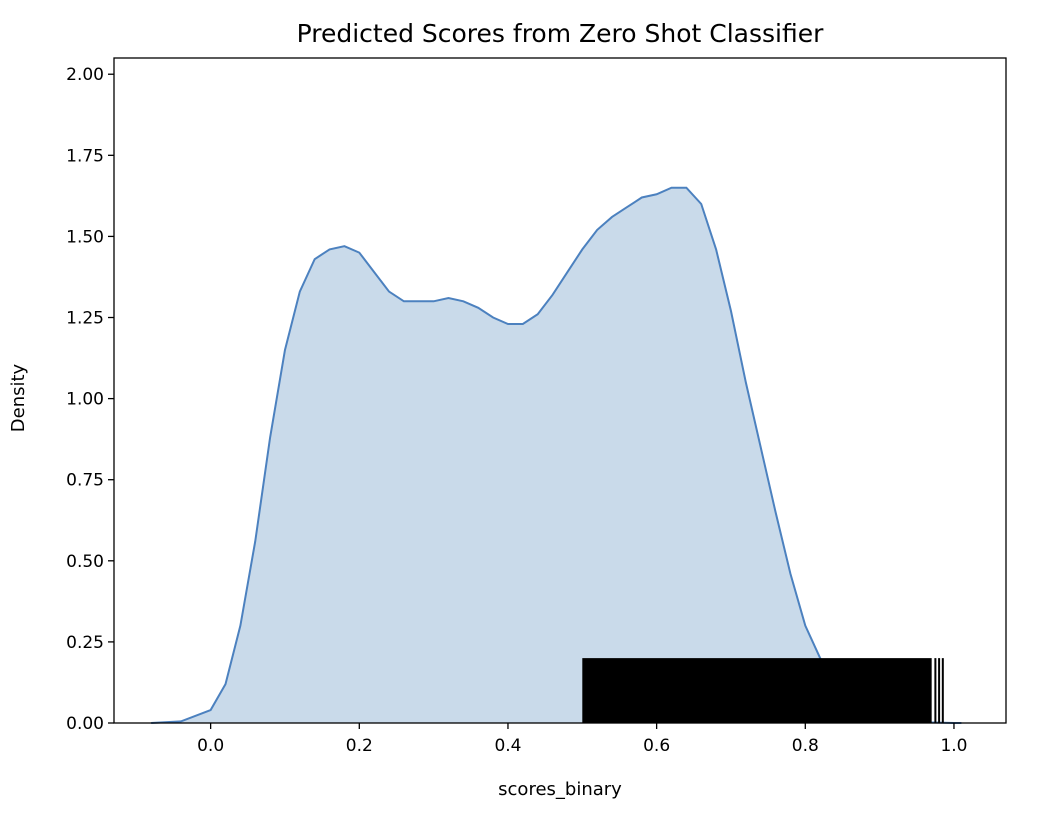  I want to click on x-tick-label: 1.0, so click(953, 746).